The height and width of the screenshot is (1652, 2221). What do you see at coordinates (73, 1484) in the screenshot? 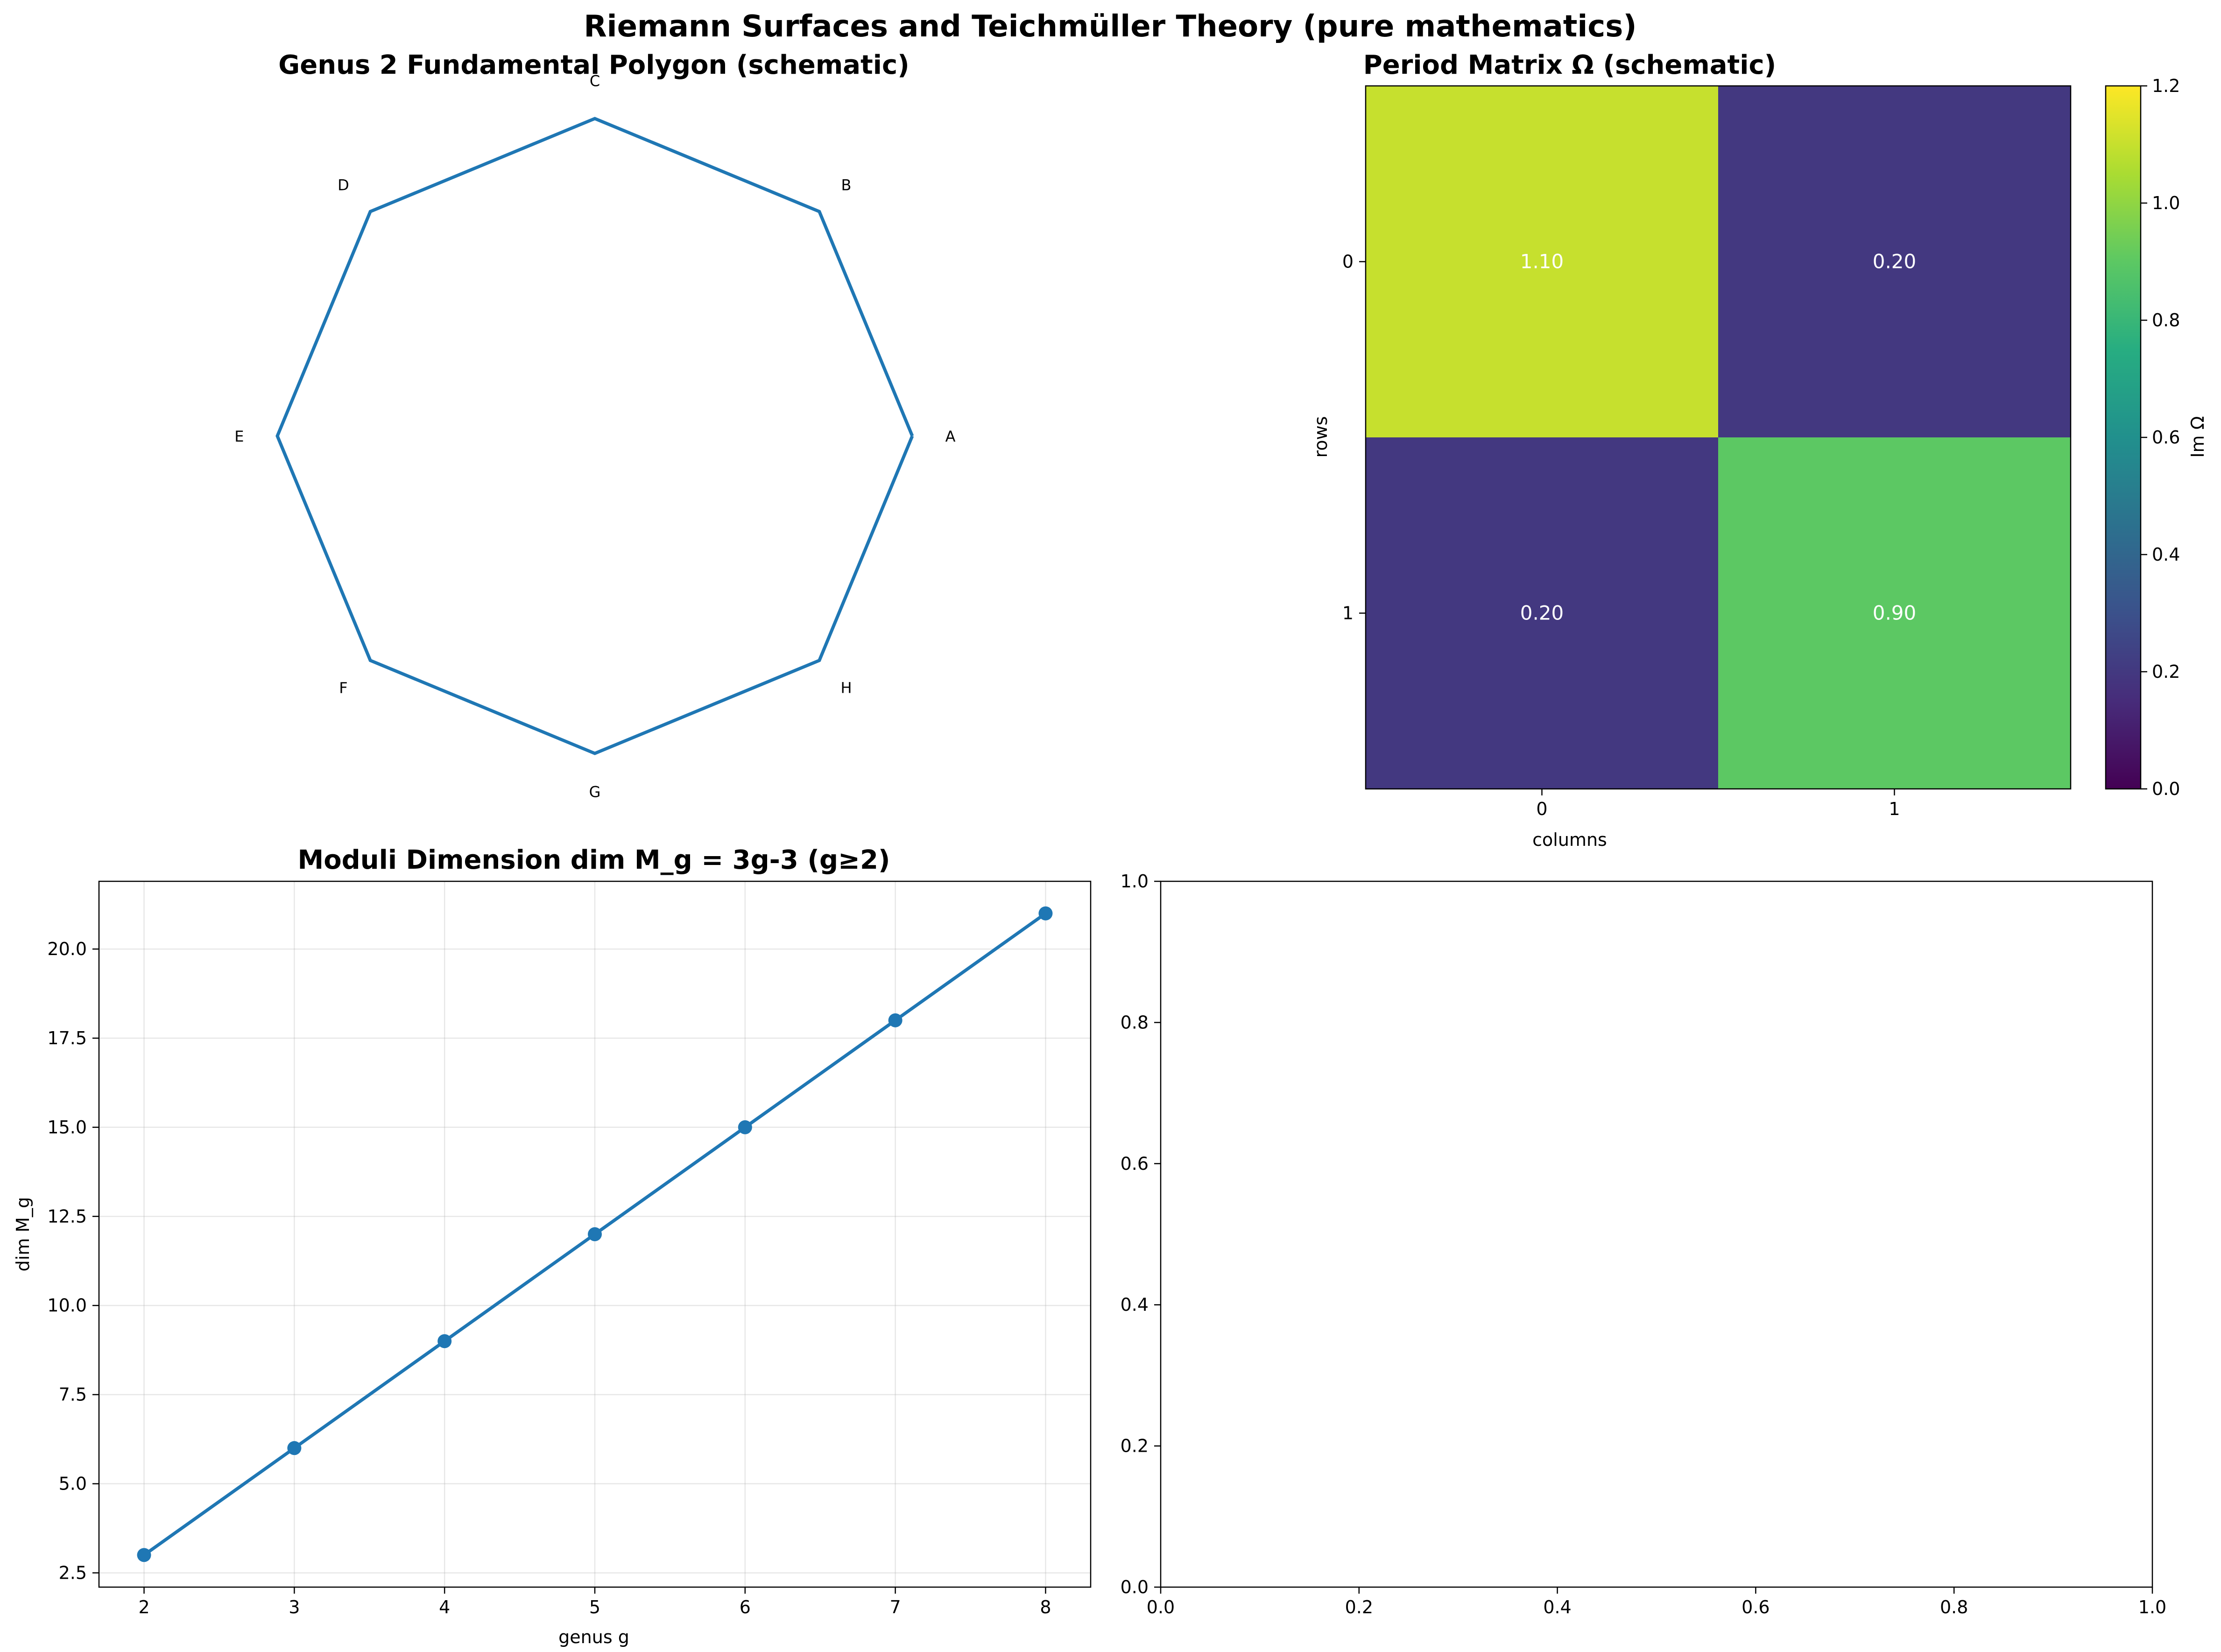
I see `moduli-y-tick-label-1: 5.0` at bounding box center [73, 1484].